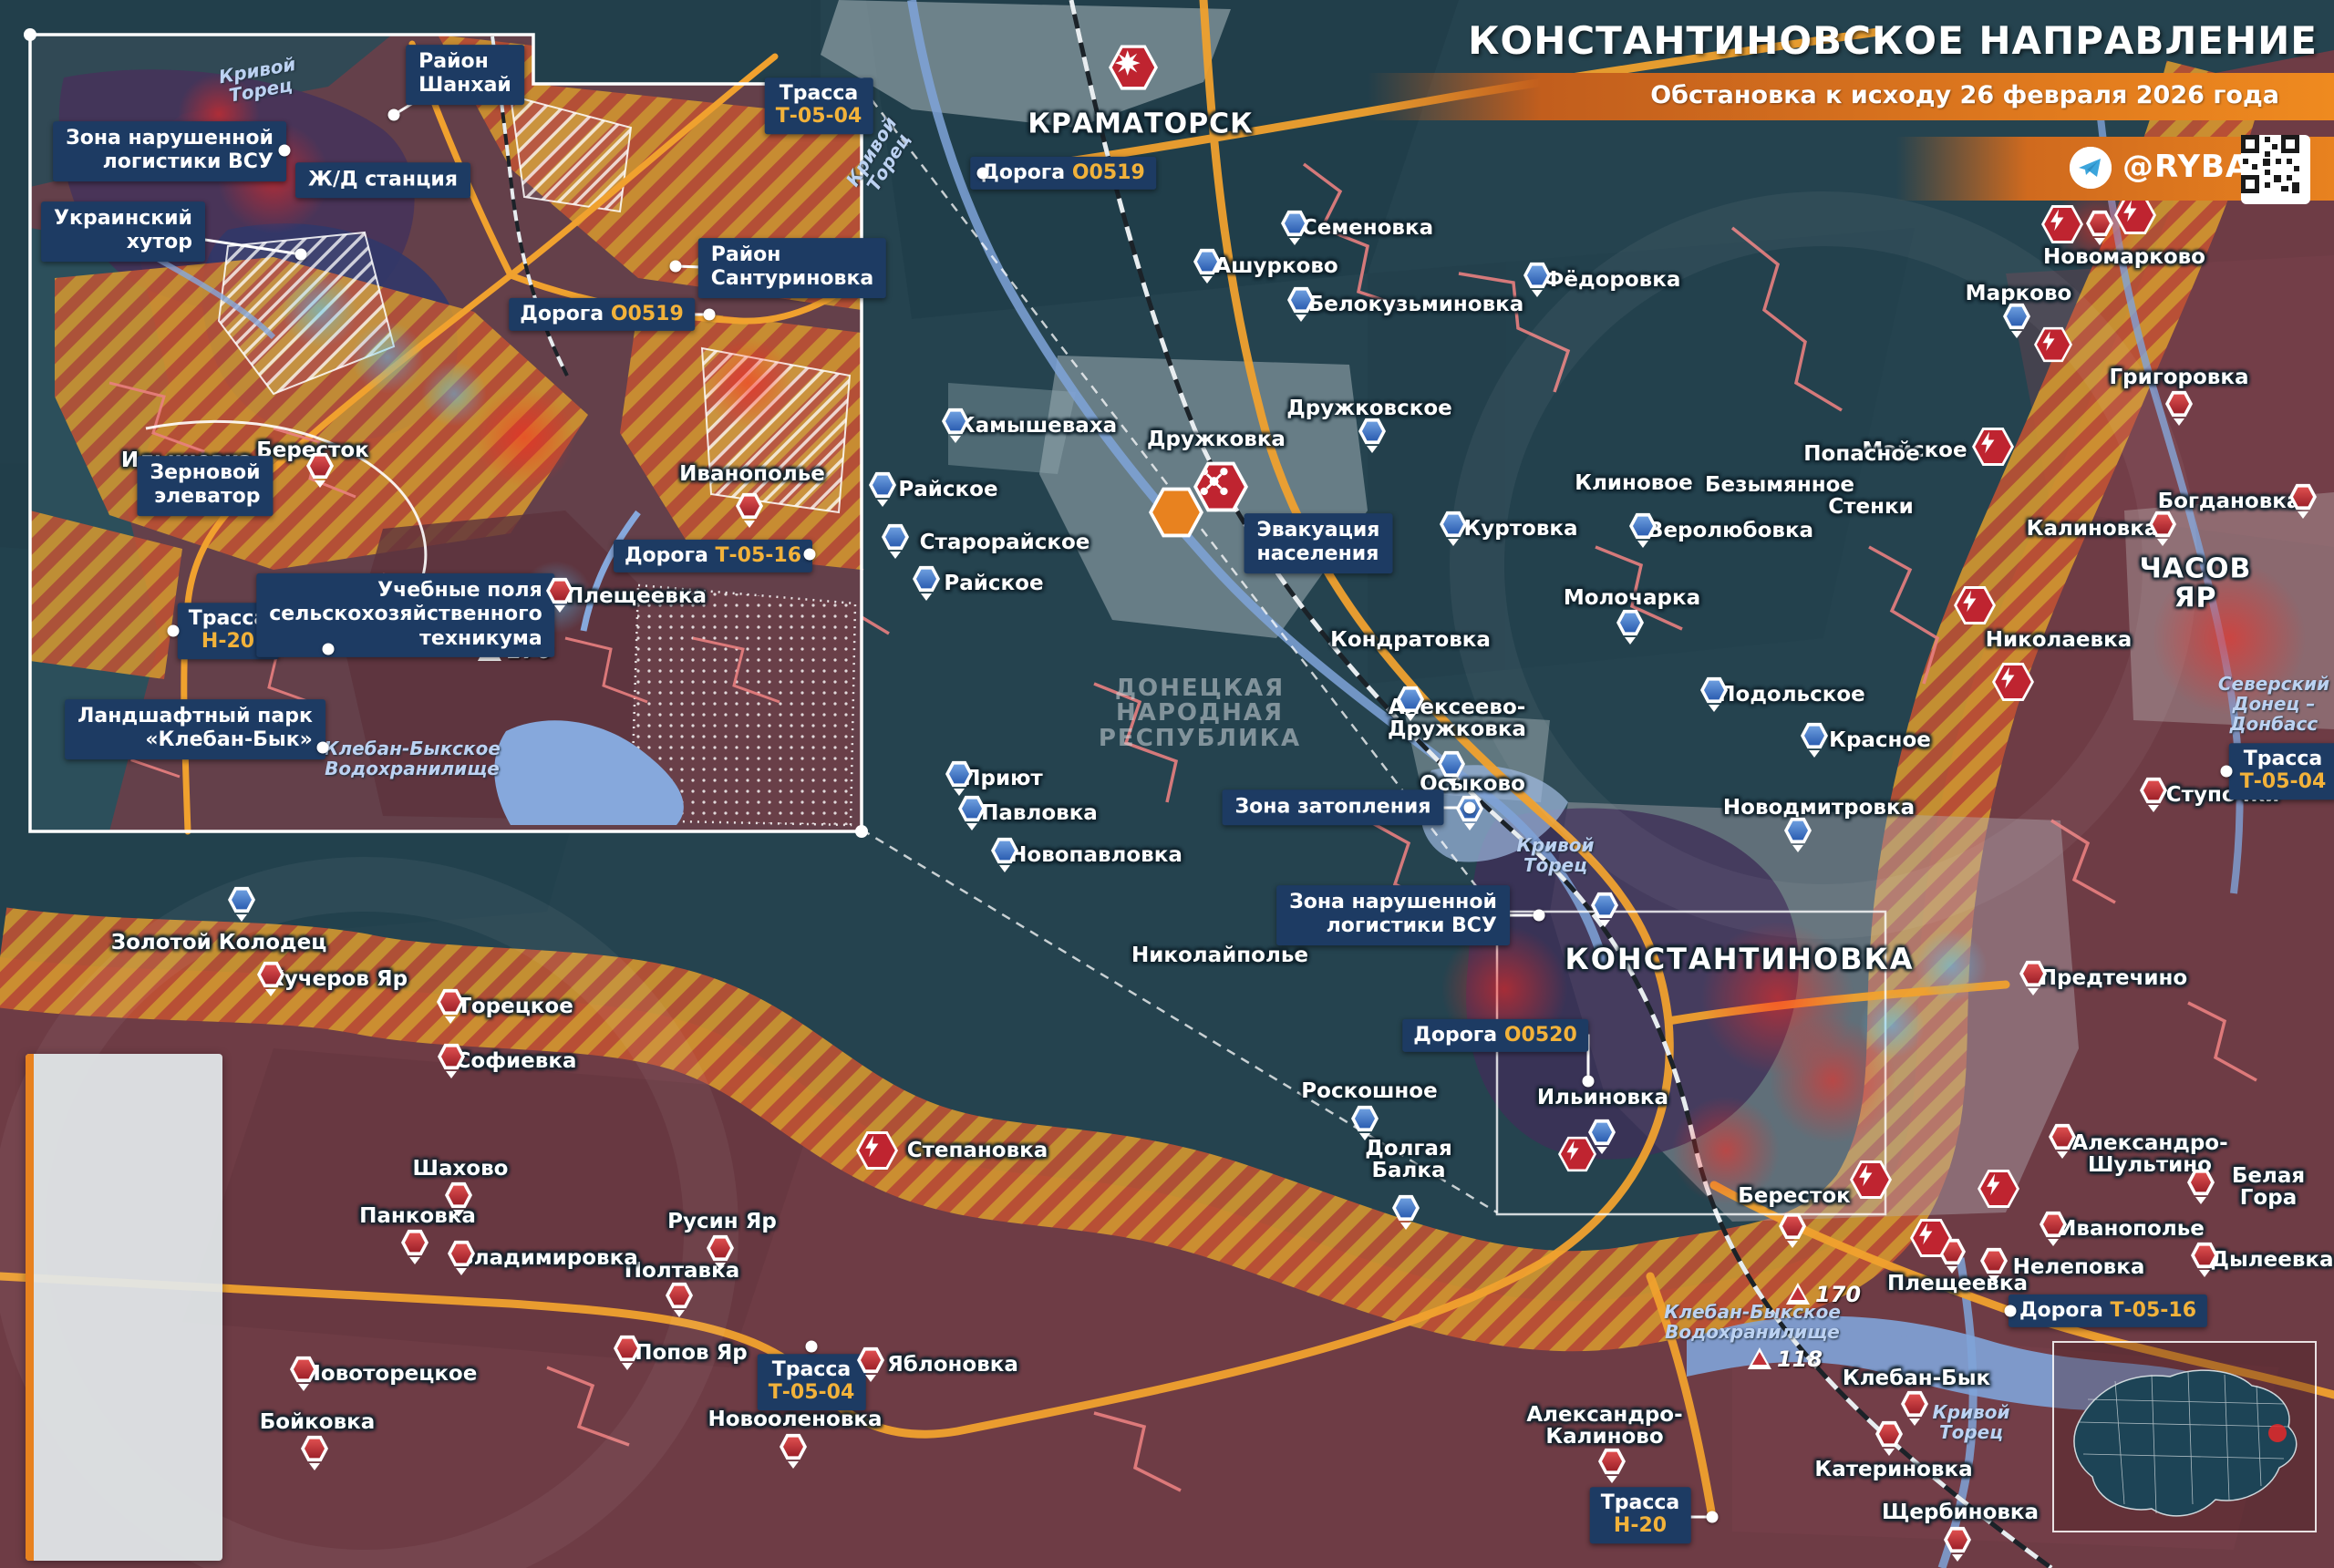 Image resolution: width=2334 pixels, height=1568 pixels. Describe the element at coordinates (1794, 1195) in the screenshot. I see `settlement-label: Бересток` at that location.